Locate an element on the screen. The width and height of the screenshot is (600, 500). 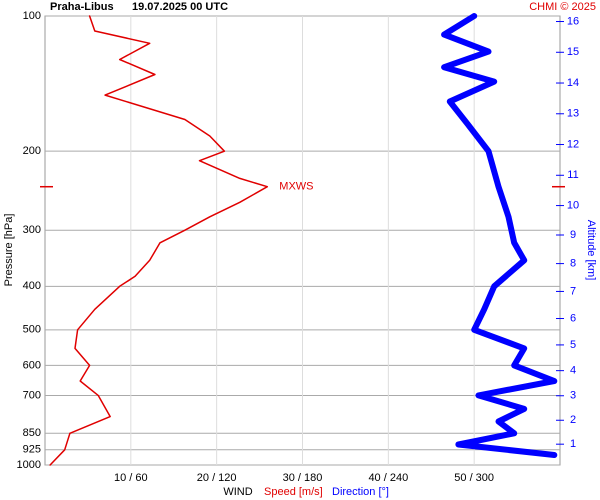
chart-title: Praha-Libus is located at coordinates (82, 7).